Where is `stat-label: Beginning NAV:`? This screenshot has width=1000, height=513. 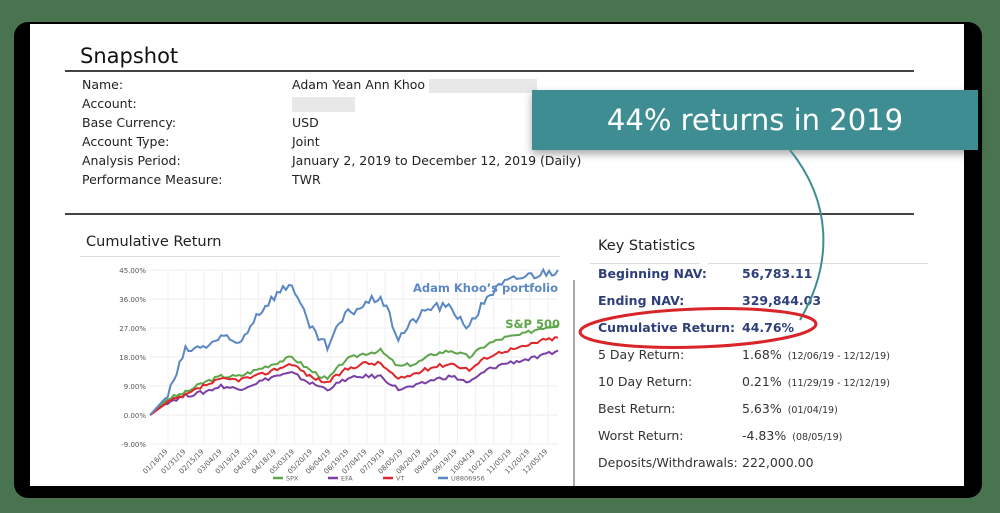
stat-label: Beginning NAV: is located at coordinates (652, 273).